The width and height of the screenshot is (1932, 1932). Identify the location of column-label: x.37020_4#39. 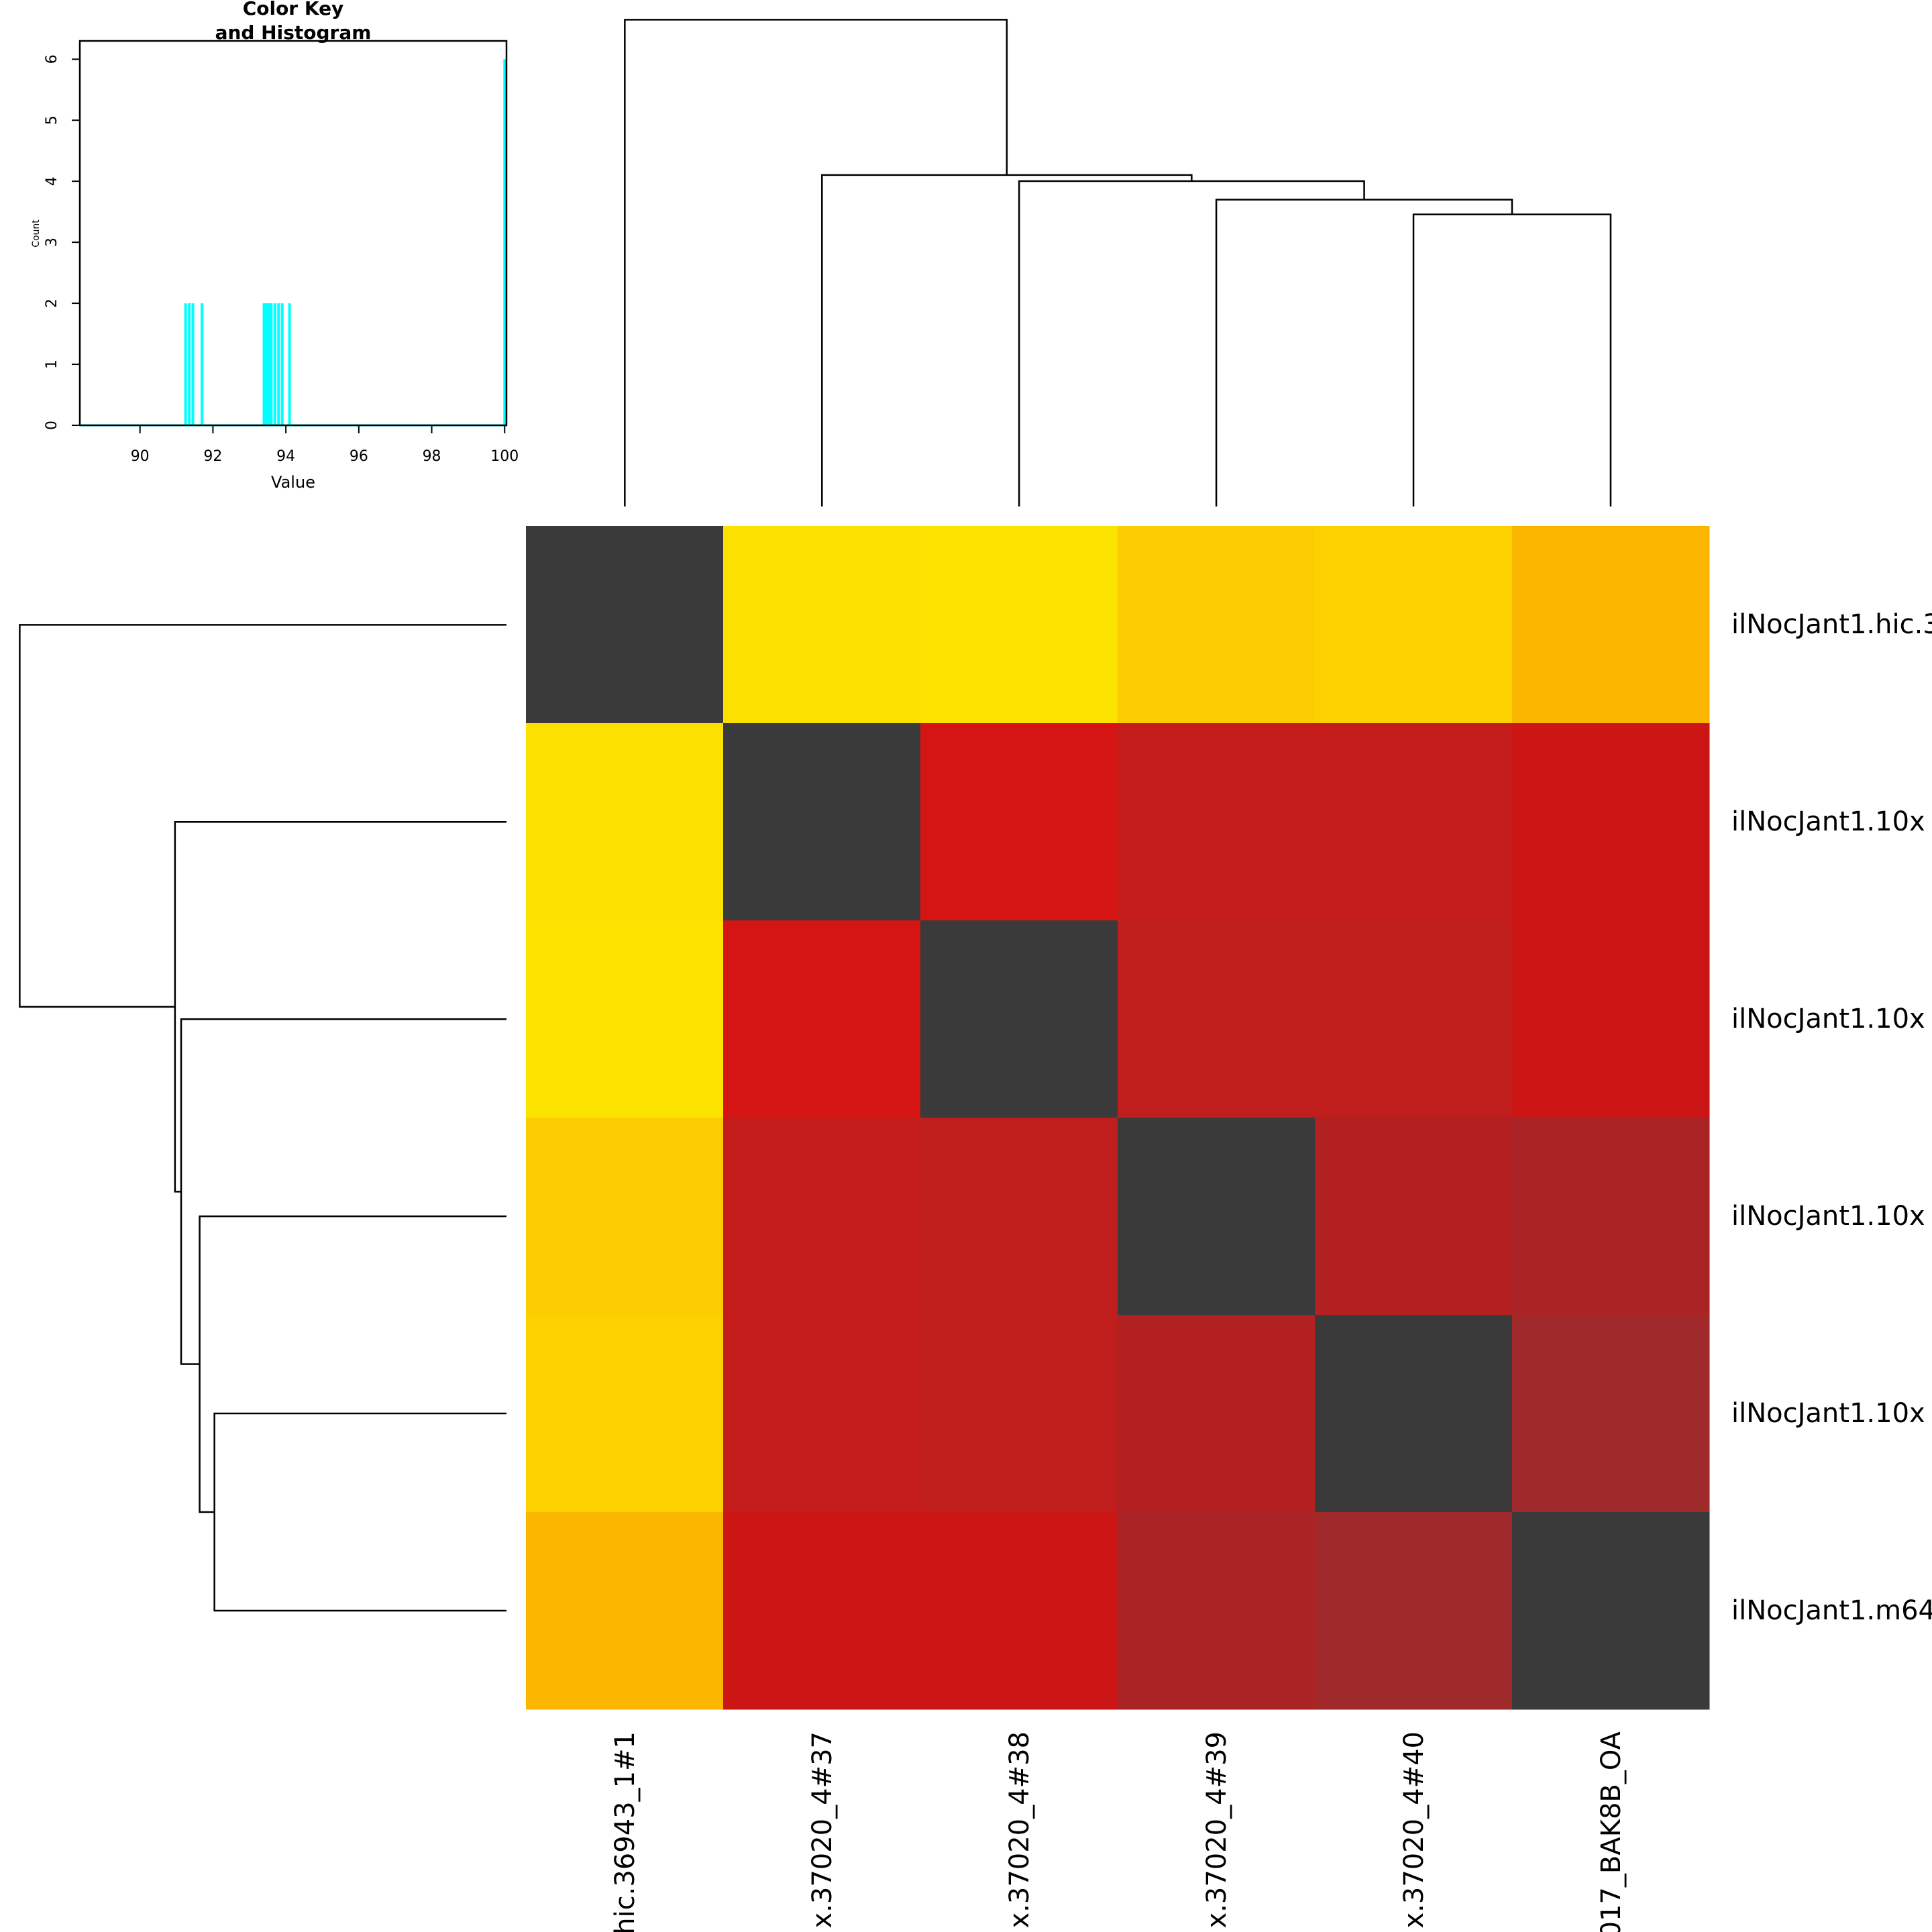
(1216, 1830).